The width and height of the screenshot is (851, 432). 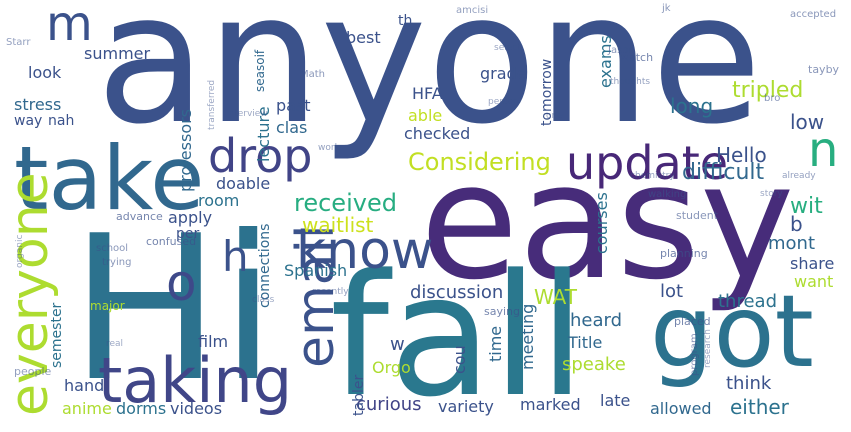 What do you see at coordinates (107, 306) in the screenshot?
I see `word-major: major` at bounding box center [107, 306].